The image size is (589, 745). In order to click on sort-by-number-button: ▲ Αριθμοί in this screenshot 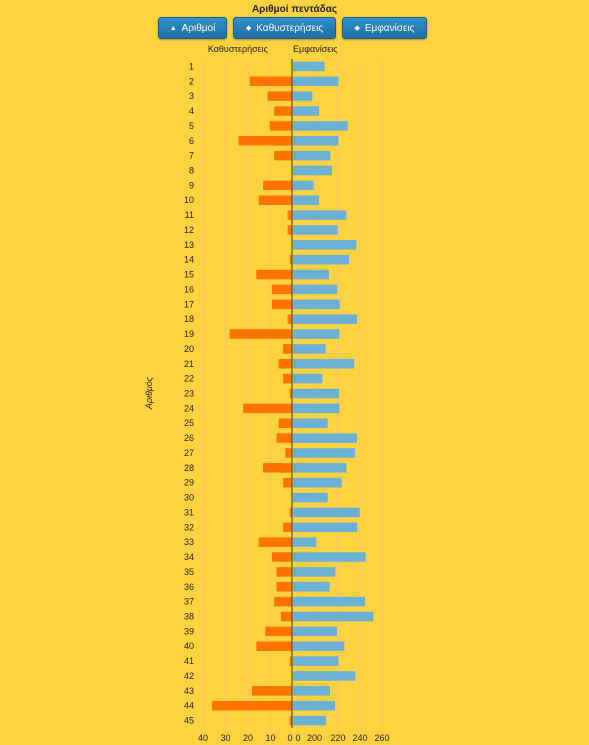, I will do `click(192, 28)`.